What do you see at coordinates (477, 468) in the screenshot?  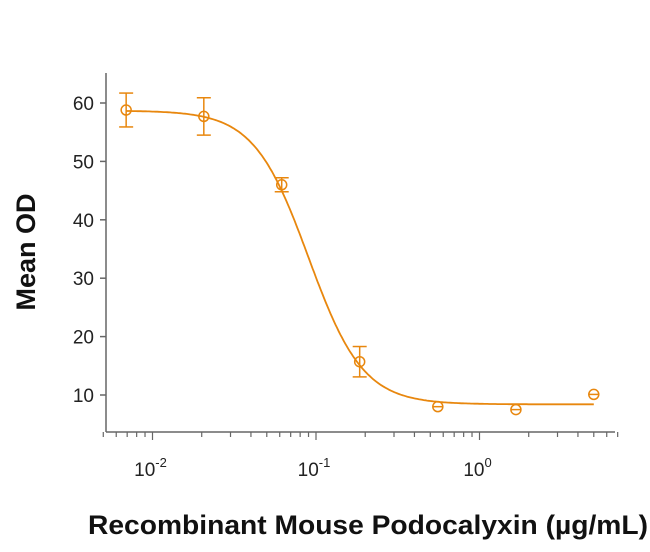 I see `x-tick-label: 10⁰` at bounding box center [477, 468].